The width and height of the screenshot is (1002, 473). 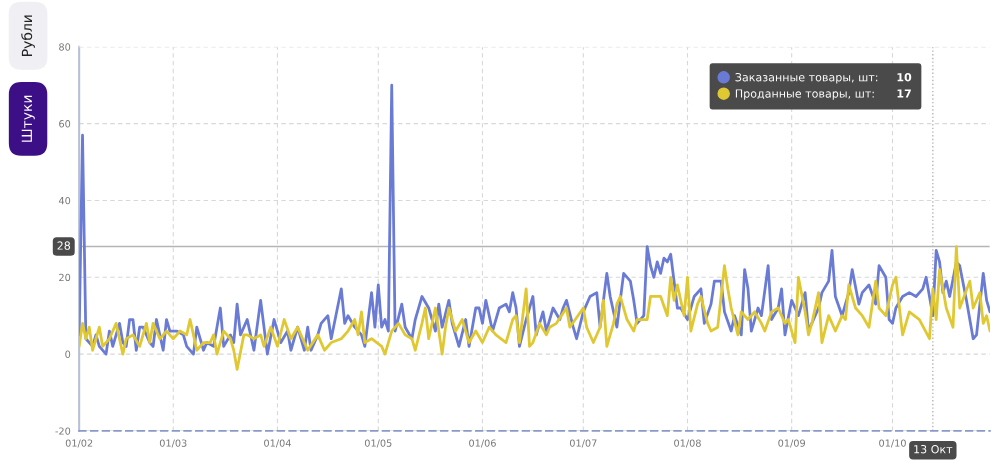 What do you see at coordinates (79, 443) in the screenshot?
I see `x-tick-label: 01/02` at bounding box center [79, 443].